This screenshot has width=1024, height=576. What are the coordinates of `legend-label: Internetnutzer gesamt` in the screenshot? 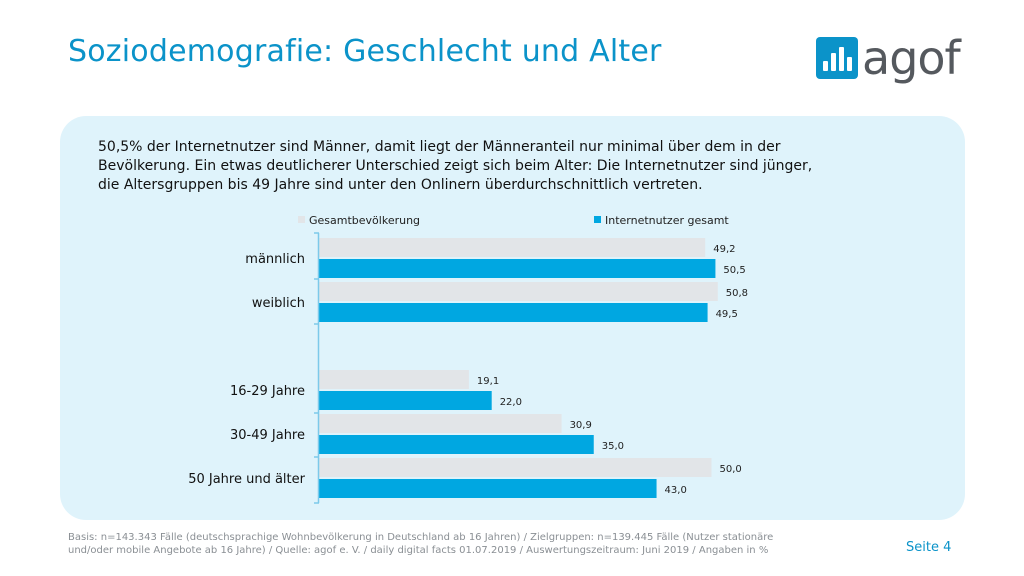 It's located at (667, 220).